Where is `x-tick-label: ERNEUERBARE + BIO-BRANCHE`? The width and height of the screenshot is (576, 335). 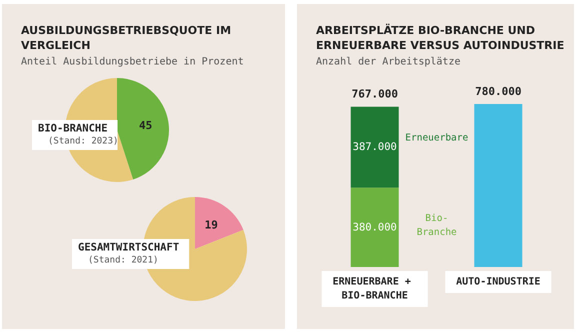
x-tick-label: ERNEUERBARE + BIO-BRANCHE is located at coordinates (374, 289).